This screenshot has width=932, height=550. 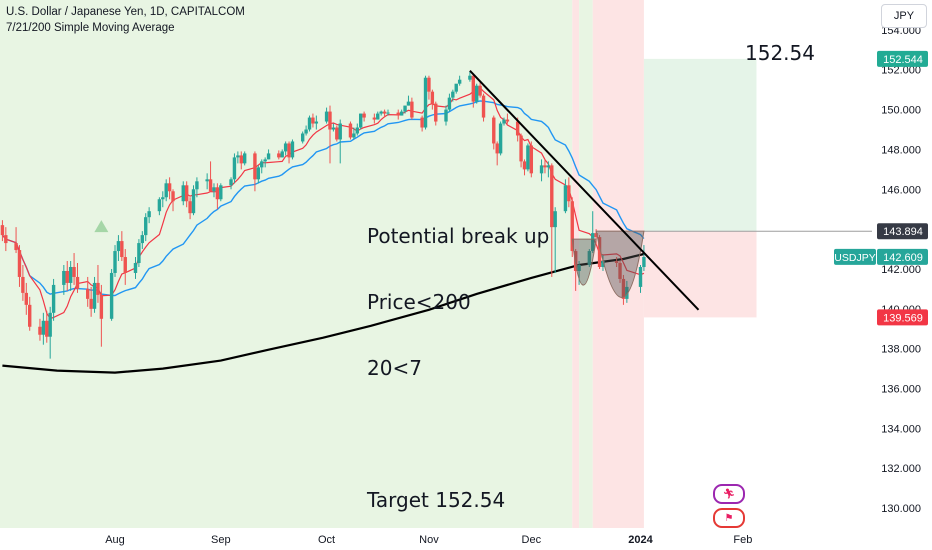 I want to click on trendline, so click(x=584, y=190).